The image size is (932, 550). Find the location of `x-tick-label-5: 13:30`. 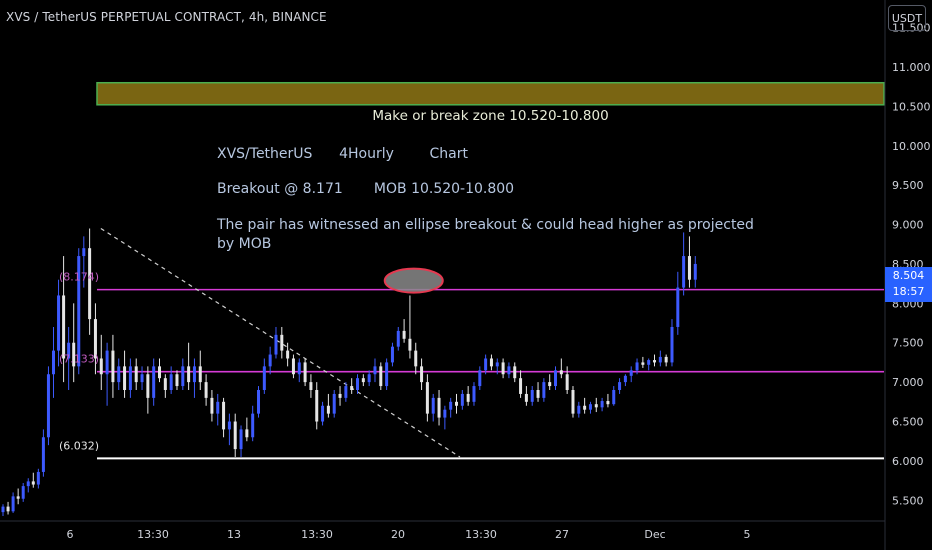

x-tick-label-5: 13:30 is located at coordinates (481, 534).